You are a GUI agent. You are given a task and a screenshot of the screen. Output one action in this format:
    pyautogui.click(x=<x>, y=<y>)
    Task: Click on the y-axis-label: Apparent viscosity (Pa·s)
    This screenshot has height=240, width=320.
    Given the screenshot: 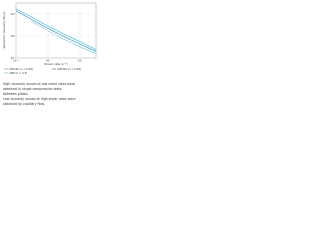 What is the action you would take?
    pyautogui.click(x=4, y=29)
    